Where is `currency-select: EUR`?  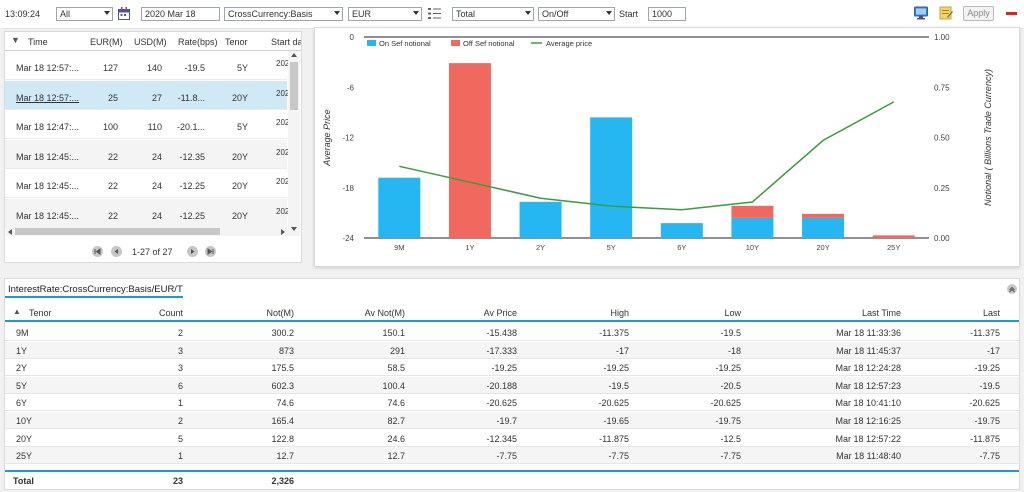 currency-select: EUR is located at coordinates (385, 14).